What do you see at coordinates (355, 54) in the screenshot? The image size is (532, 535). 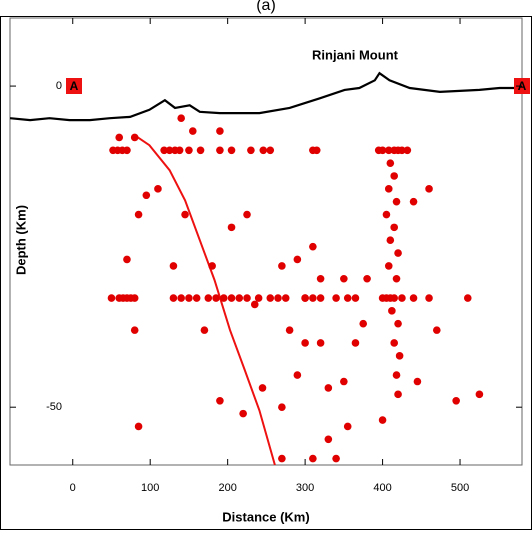 I see `annotation: Rinjani Mount` at bounding box center [355, 54].